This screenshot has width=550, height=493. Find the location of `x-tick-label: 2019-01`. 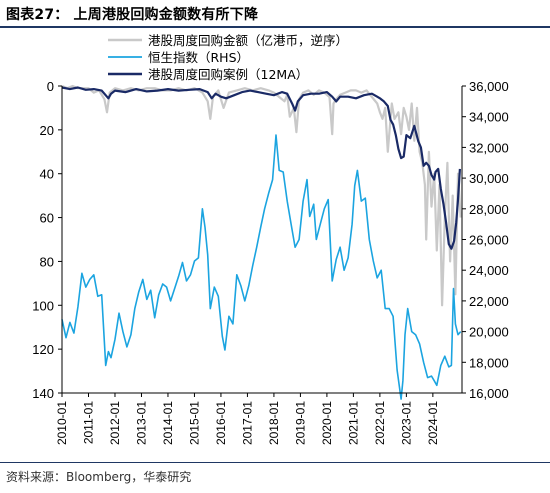

x-tick-label: 2019-01 is located at coordinates (300, 423).